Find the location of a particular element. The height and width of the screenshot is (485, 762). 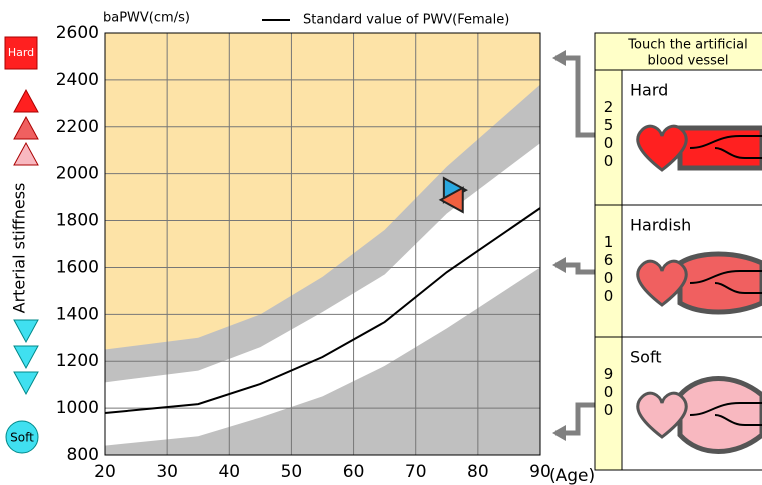

x-tick-label: 90 is located at coordinates (540, 472).